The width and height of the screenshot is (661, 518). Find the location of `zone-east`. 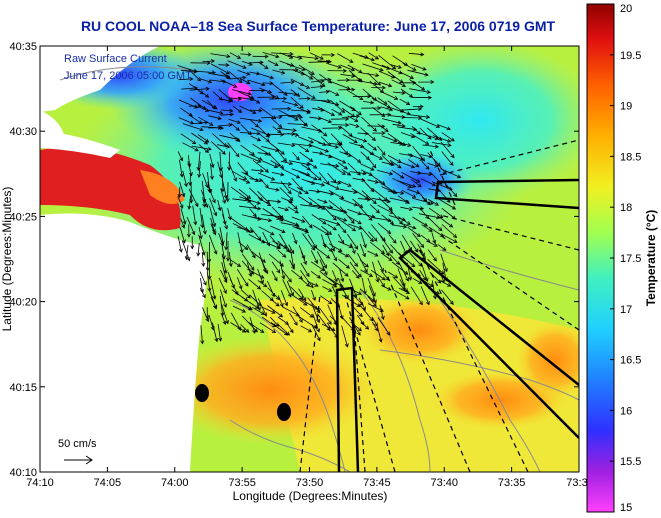

zone-east is located at coordinates (506, 194).